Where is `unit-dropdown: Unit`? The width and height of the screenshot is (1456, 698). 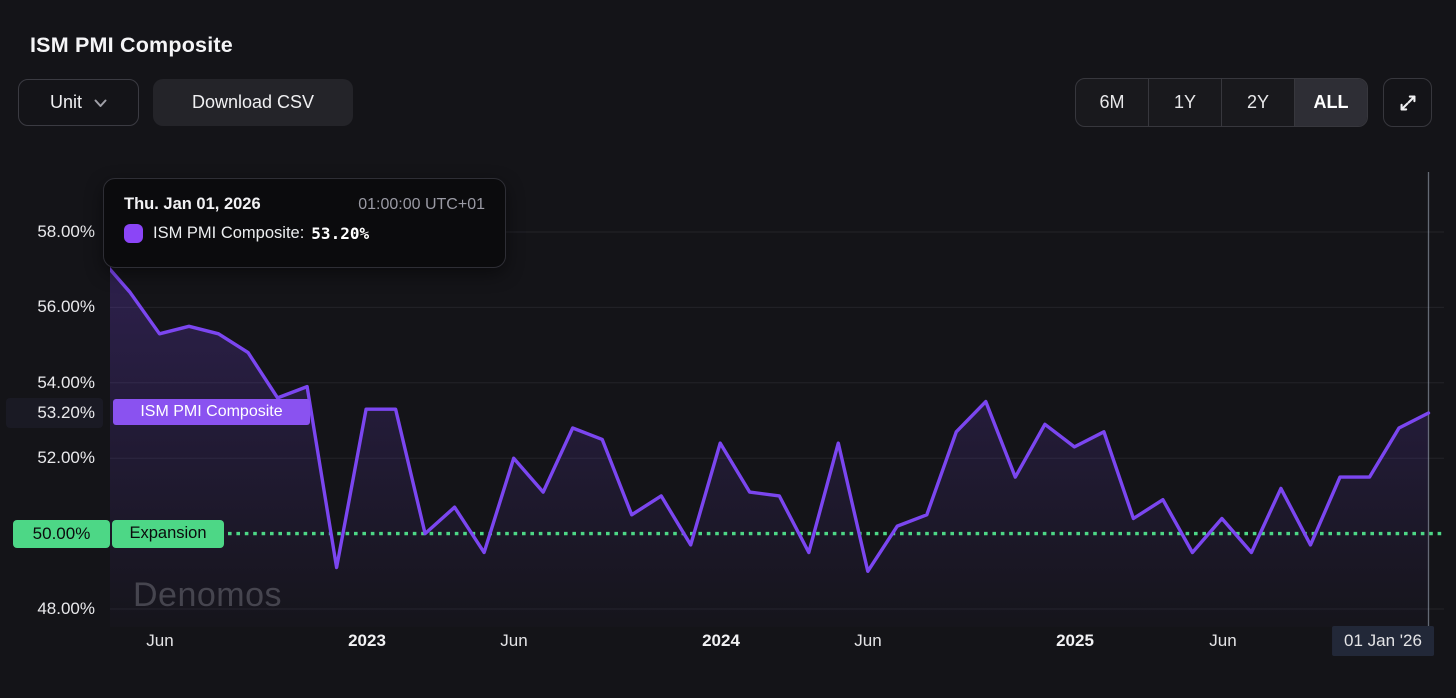
unit-dropdown: Unit is located at coordinates (78, 102).